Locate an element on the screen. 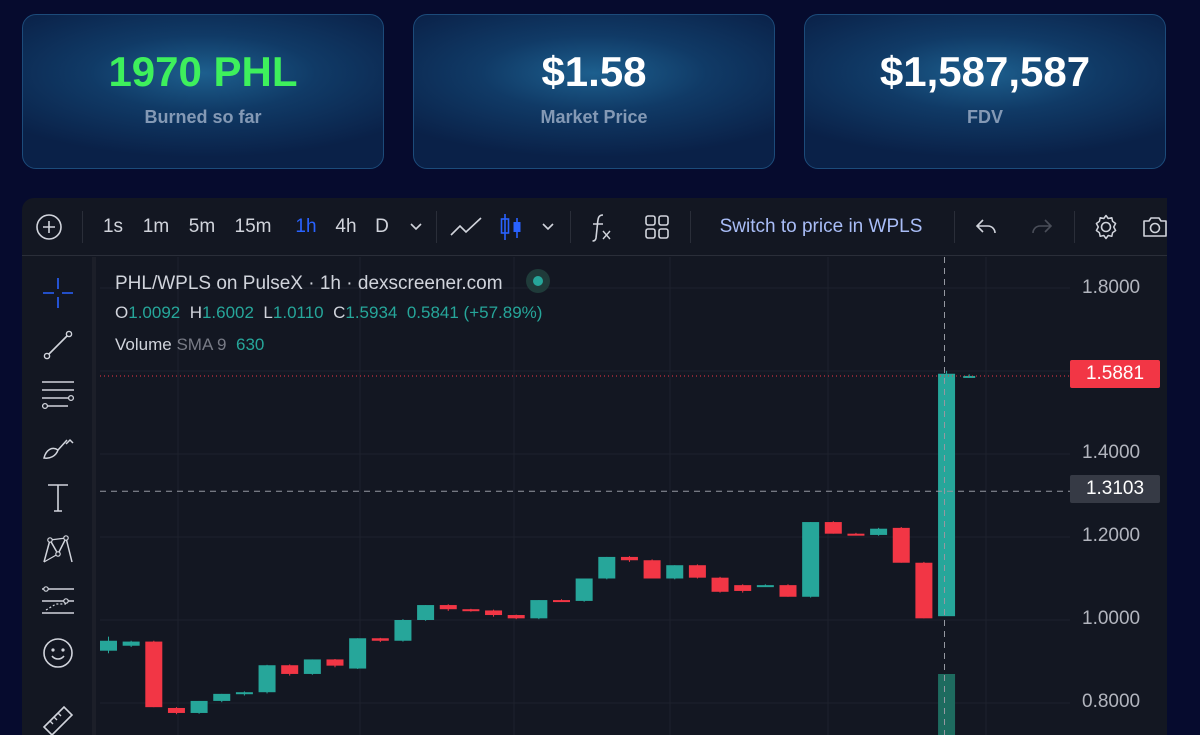 This screenshot has height=735, width=1200. last-price-tag: 1.5881 is located at coordinates (1115, 374).